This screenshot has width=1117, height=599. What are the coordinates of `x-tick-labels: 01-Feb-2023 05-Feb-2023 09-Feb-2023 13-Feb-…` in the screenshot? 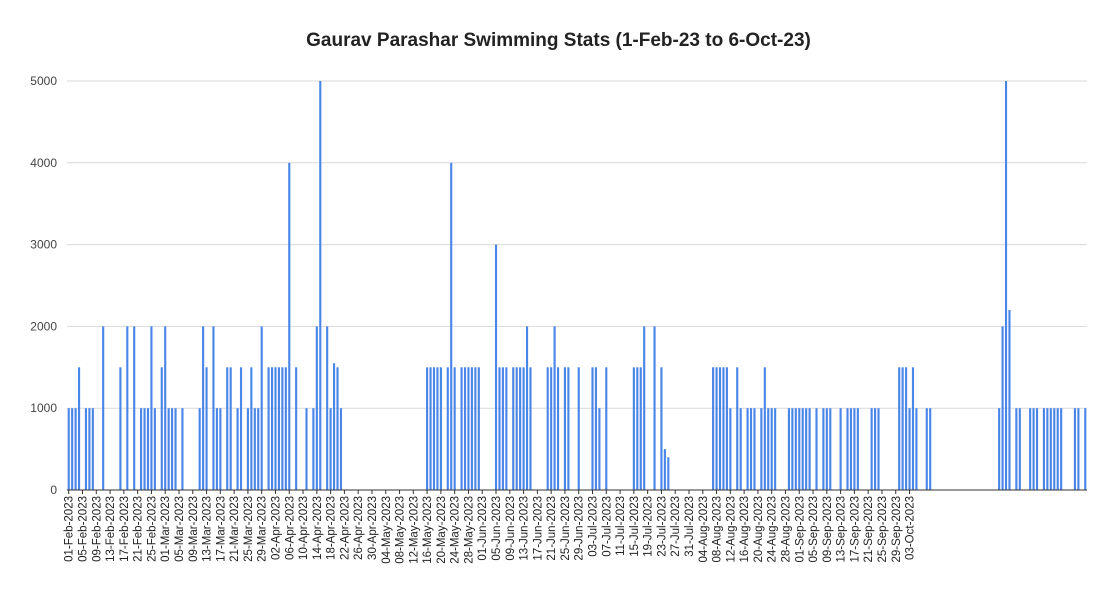 It's located at (490, 527).